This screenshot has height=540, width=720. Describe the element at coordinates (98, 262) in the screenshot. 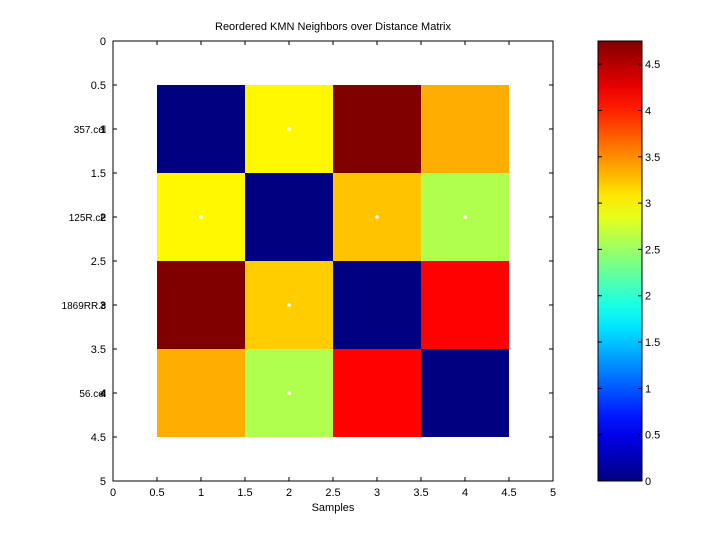

I see `y-tick-label: 2.5` at that location.